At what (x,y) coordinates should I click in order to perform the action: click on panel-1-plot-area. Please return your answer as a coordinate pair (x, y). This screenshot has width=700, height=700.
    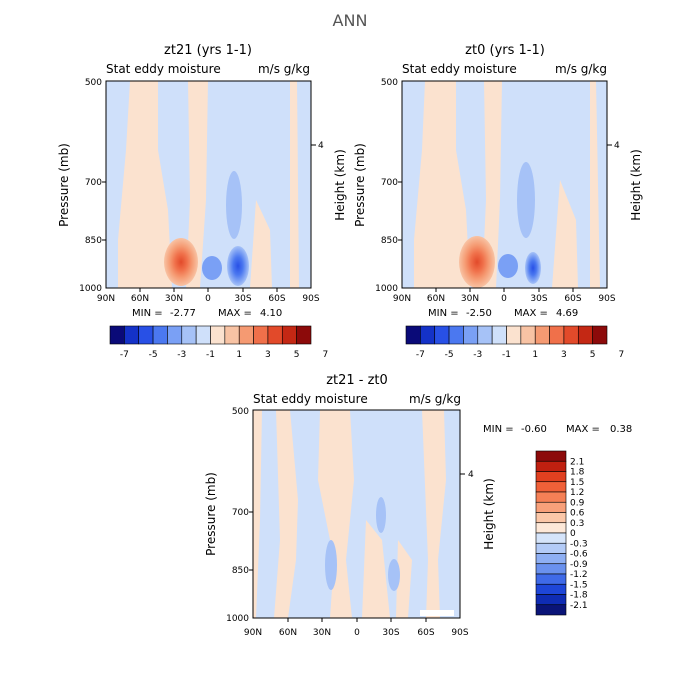
    Looking at the image, I should click on (208, 184).